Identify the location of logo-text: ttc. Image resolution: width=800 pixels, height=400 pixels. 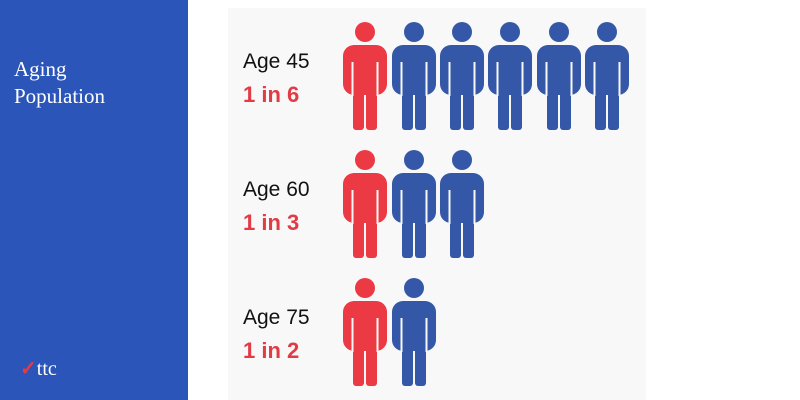
(46, 369).